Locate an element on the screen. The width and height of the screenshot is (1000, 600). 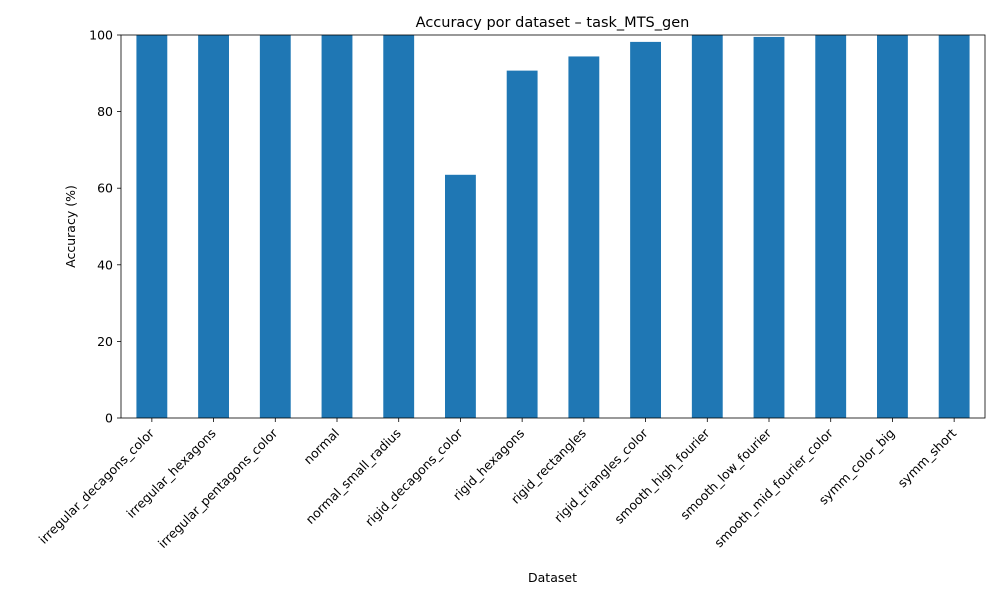
x-axis-label: Dataset is located at coordinates (552, 577).